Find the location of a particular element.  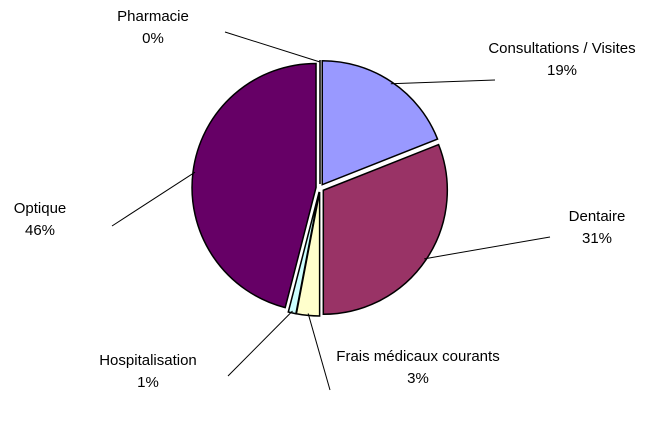

category-label: Optique is located at coordinates (40, 208).